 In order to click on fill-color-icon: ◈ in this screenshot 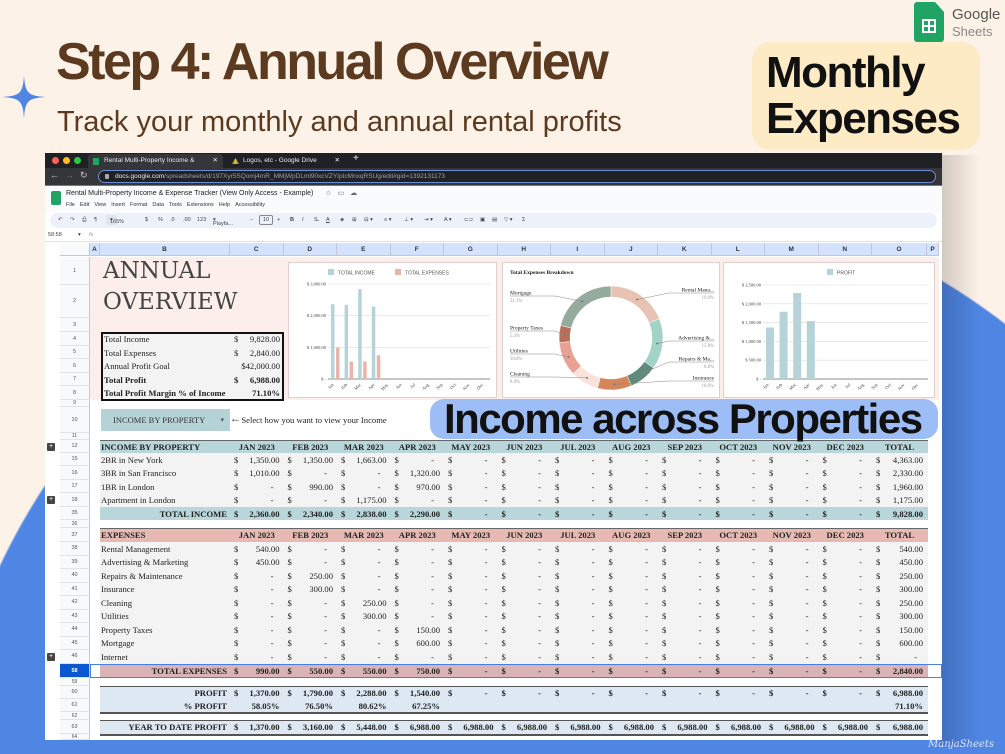, I will do `click(342, 220)`.